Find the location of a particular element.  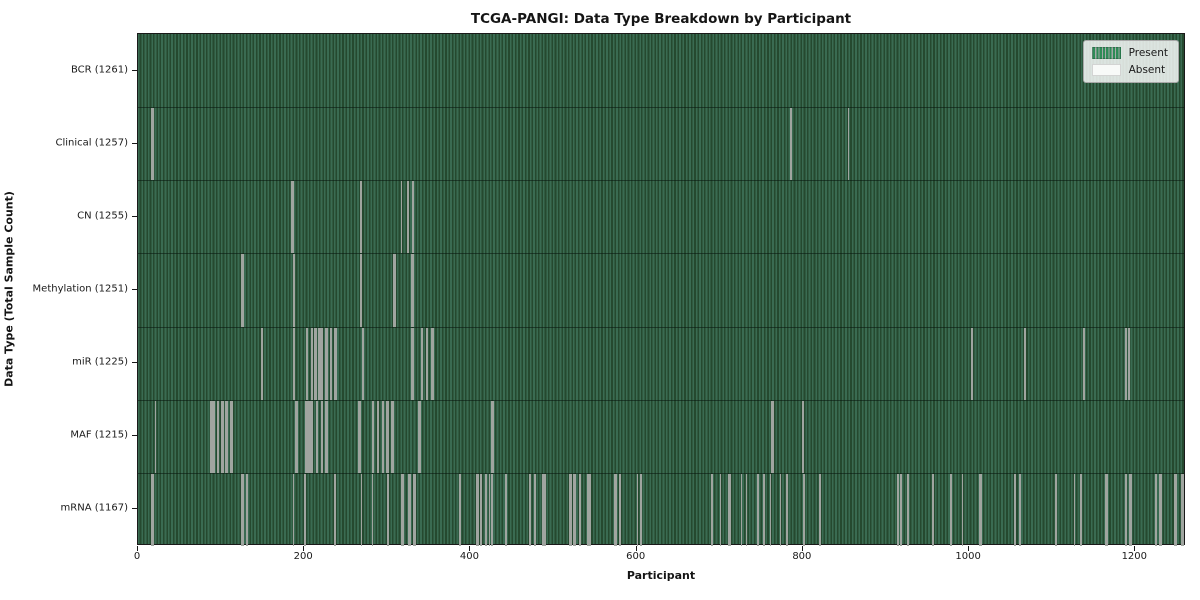

x-axis-label: Participant is located at coordinates (661, 575).